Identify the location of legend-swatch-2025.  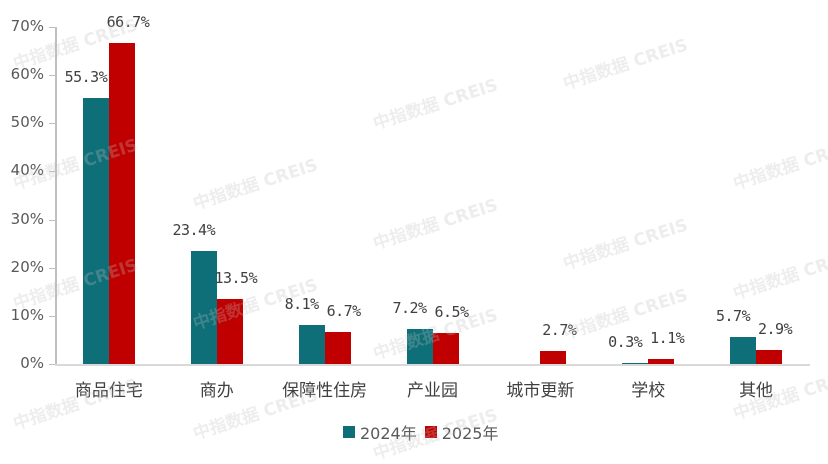
(430, 432).